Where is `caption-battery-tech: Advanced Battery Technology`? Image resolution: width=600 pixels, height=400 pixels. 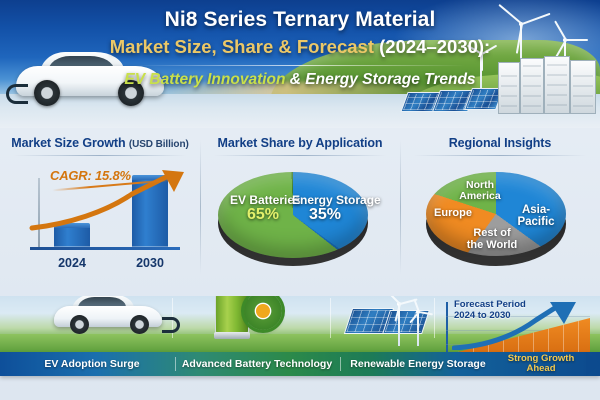 caption-battery-tech: Advanced Battery Technology is located at coordinates (257, 363).